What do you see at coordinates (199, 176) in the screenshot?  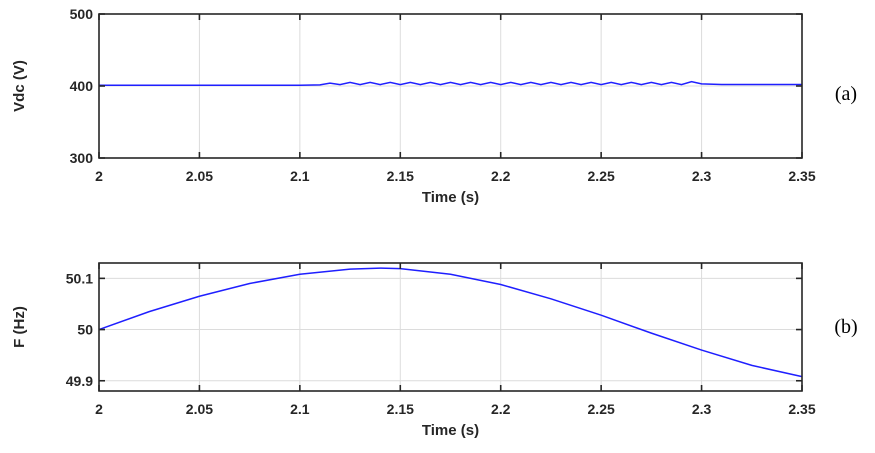 I see `panel-a-x-tick-label: 2.05` at bounding box center [199, 176].